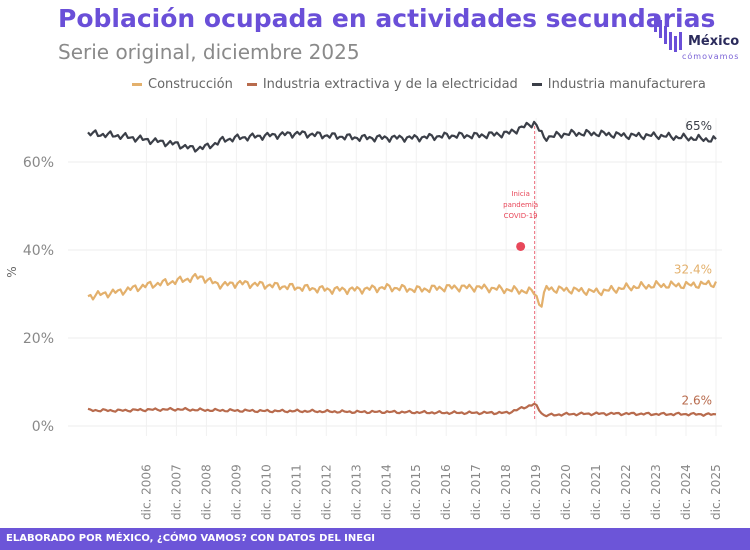 This screenshot has width=750, height=550. Describe the element at coordinates (137, 84) in the screenshot. I see `legend-swatch-construccion` at that location.